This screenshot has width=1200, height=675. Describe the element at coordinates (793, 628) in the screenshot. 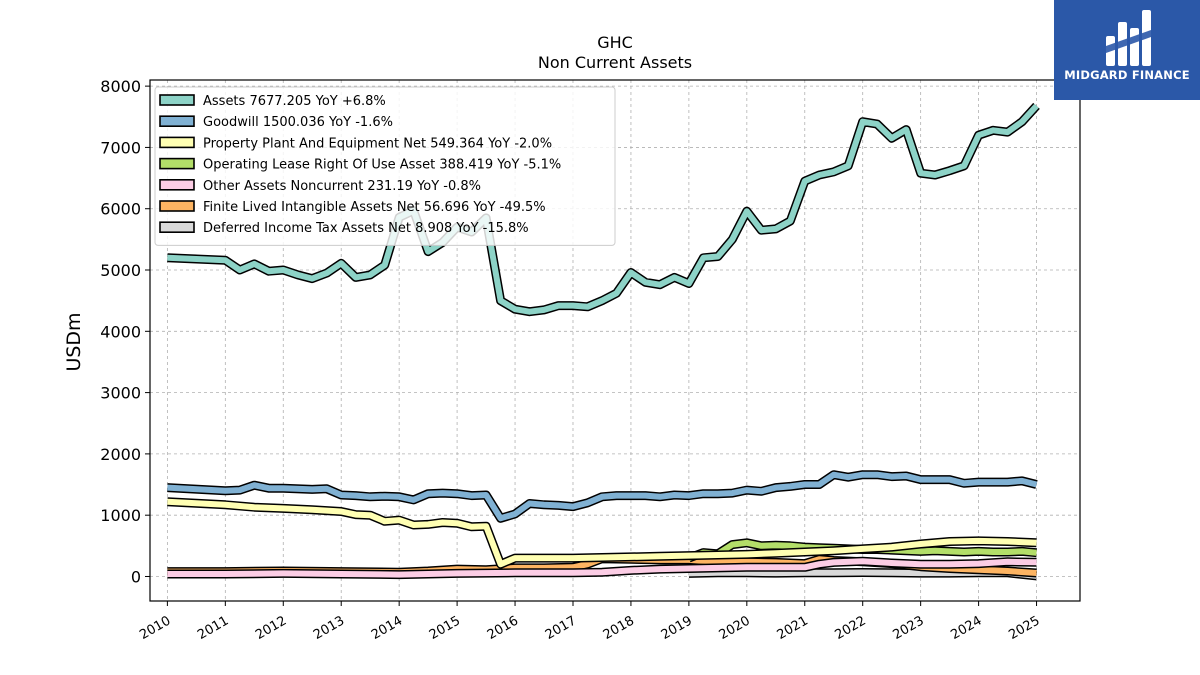

I see `x-tick-label: 2021` at that location.